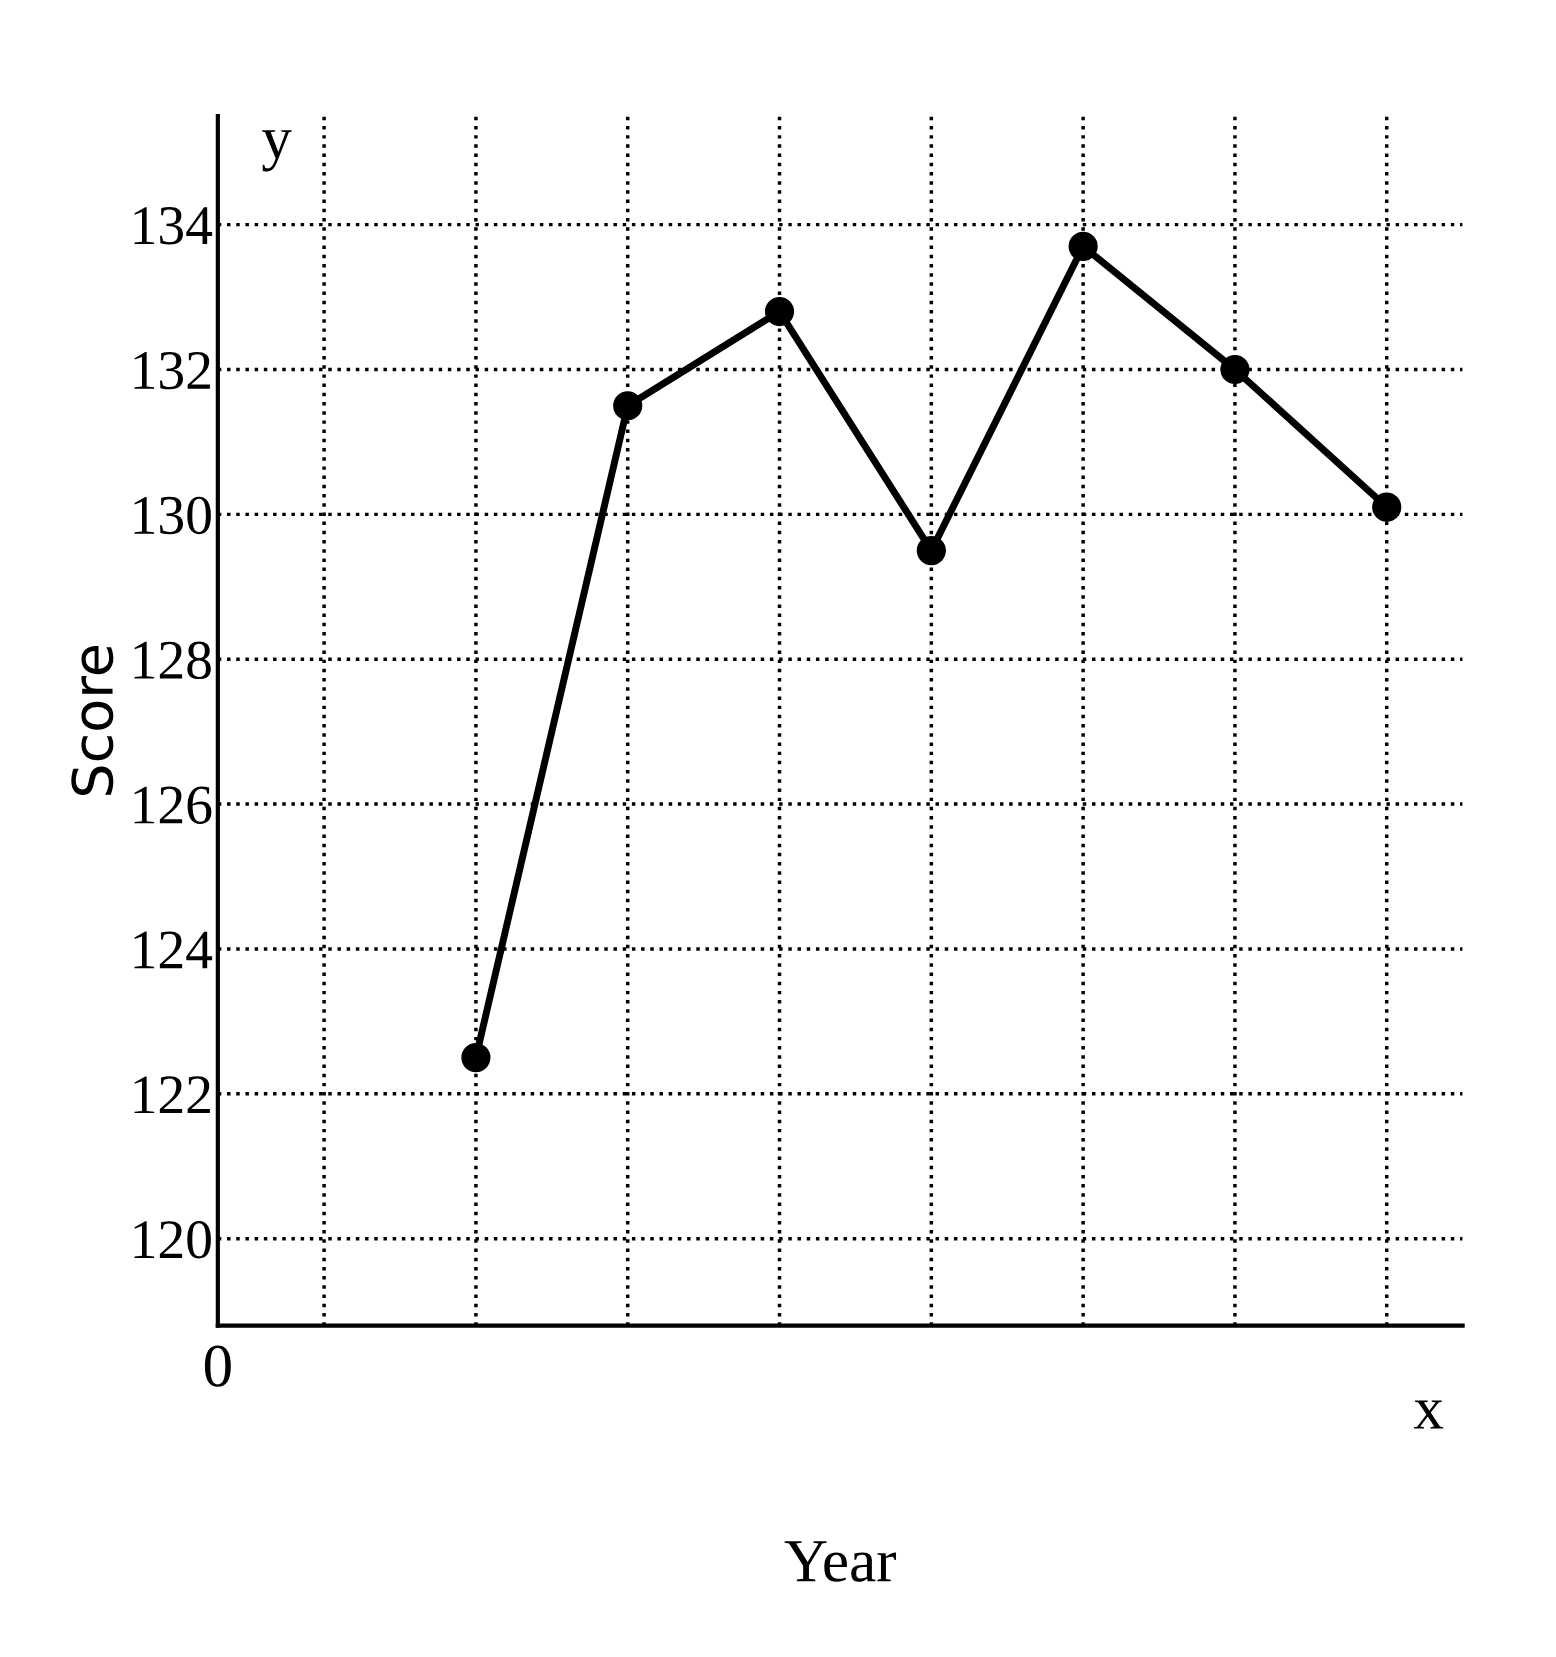 The width and height of the screenshot is (1556, 1657). I want to click on y-tick-label: 134, so click(173, 226).